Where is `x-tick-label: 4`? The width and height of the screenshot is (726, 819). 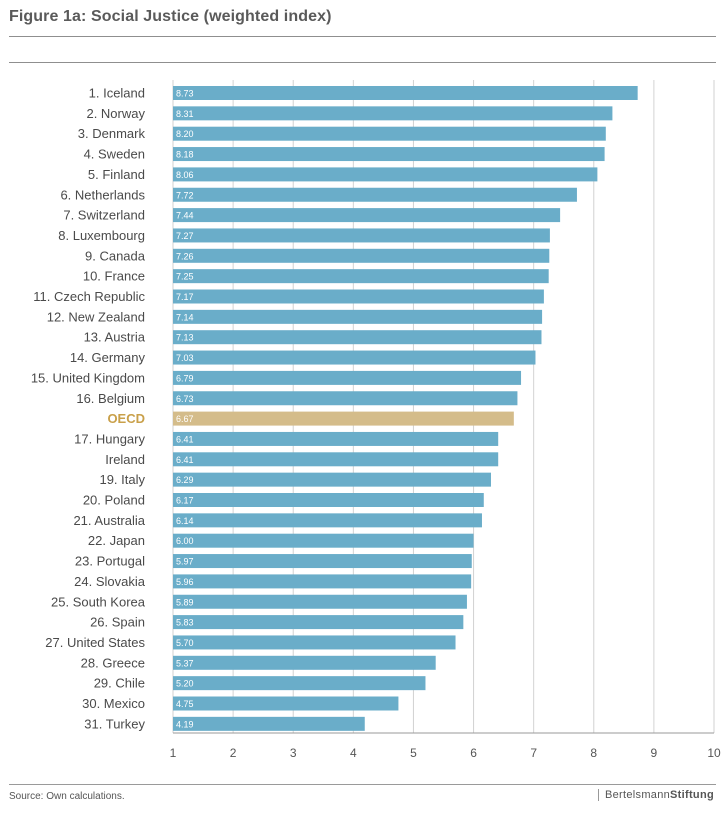 x-tick-label: 4 is located at coordinates (353, 753).